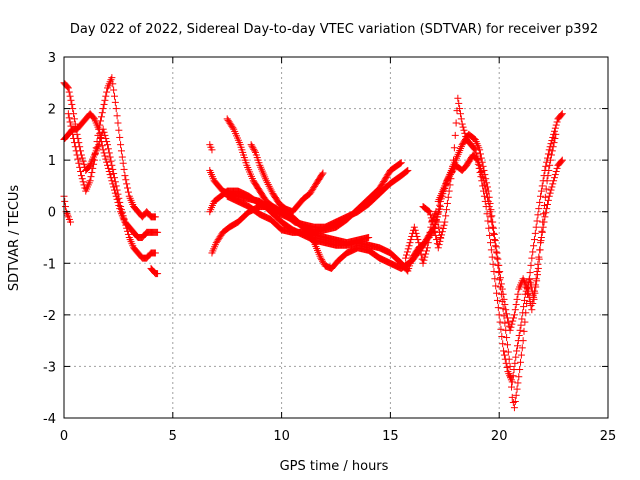 This screenshot has height=480, width=640. I want to click on x-axis-label: GPS time / hours, so click(334, 466).